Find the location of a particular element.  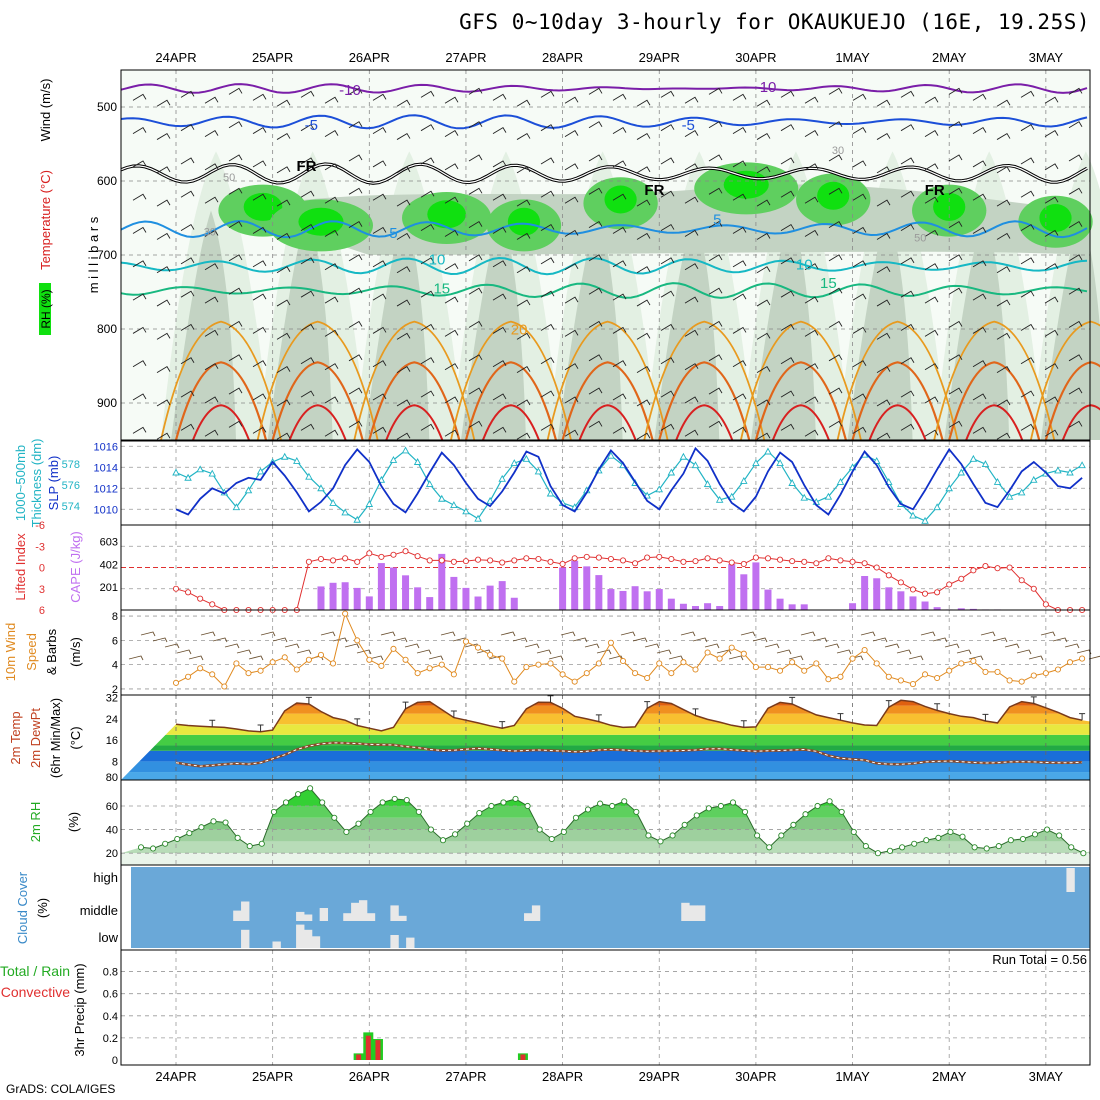

date-label-bottom: 29APR is located at coordinates (659, 1076).